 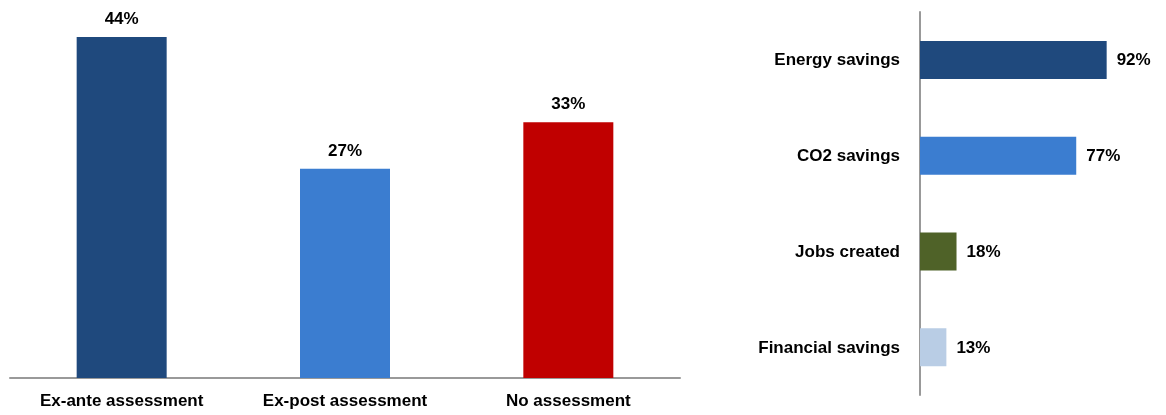 I want to click on data-label: 33%, so click(x=568, y=104).